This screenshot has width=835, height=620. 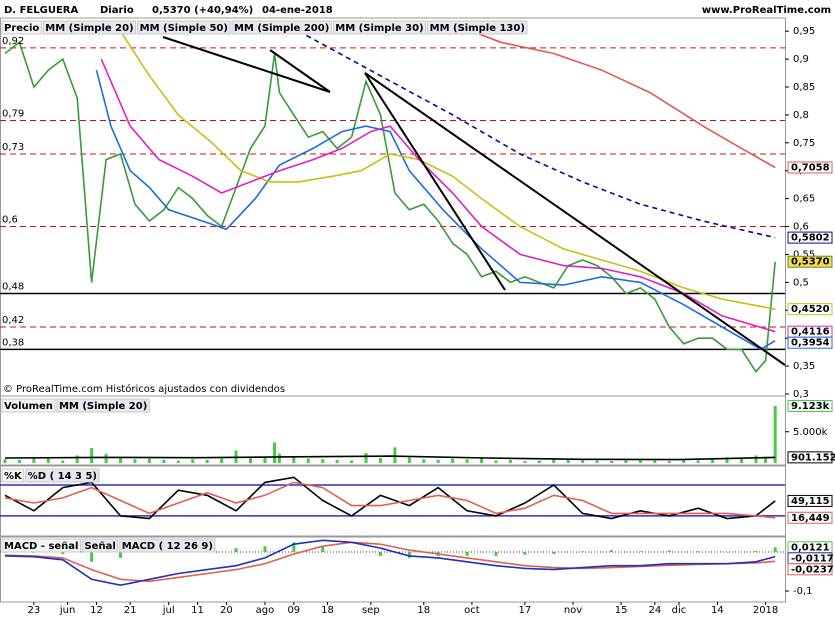 I want to click on x-tick-label: jun, so click(x=67, y=610).